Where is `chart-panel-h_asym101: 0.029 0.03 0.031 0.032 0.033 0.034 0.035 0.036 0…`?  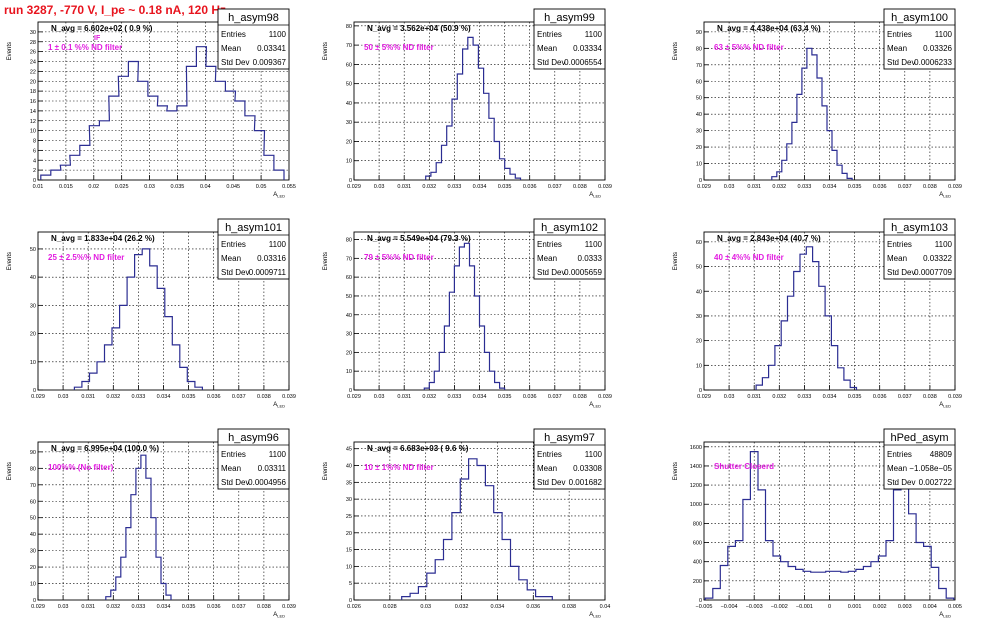
chart-panel-h_asym101: 0.029 0.03 0.031 0.032 0.033 0.034 0.035 0.036 0… is located at coordinates (151, 313).